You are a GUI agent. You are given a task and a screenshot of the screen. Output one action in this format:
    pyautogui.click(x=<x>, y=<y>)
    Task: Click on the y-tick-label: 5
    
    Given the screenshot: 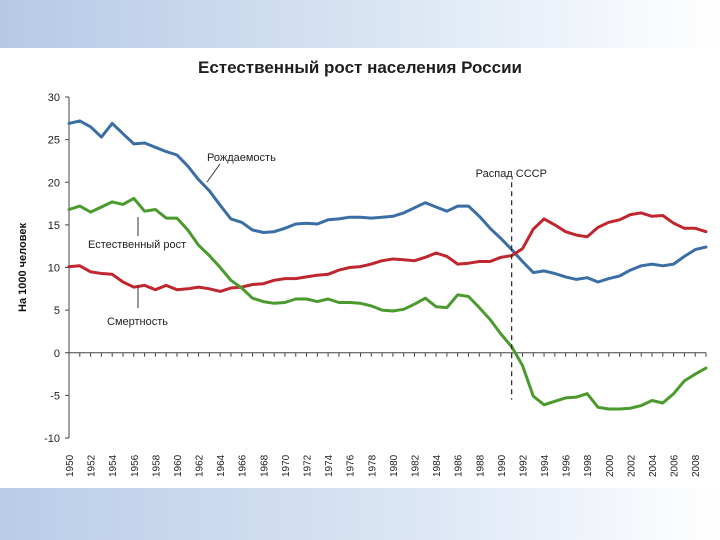 What is the action you would take?
    pyautogui.click(x=57, y=311)
    